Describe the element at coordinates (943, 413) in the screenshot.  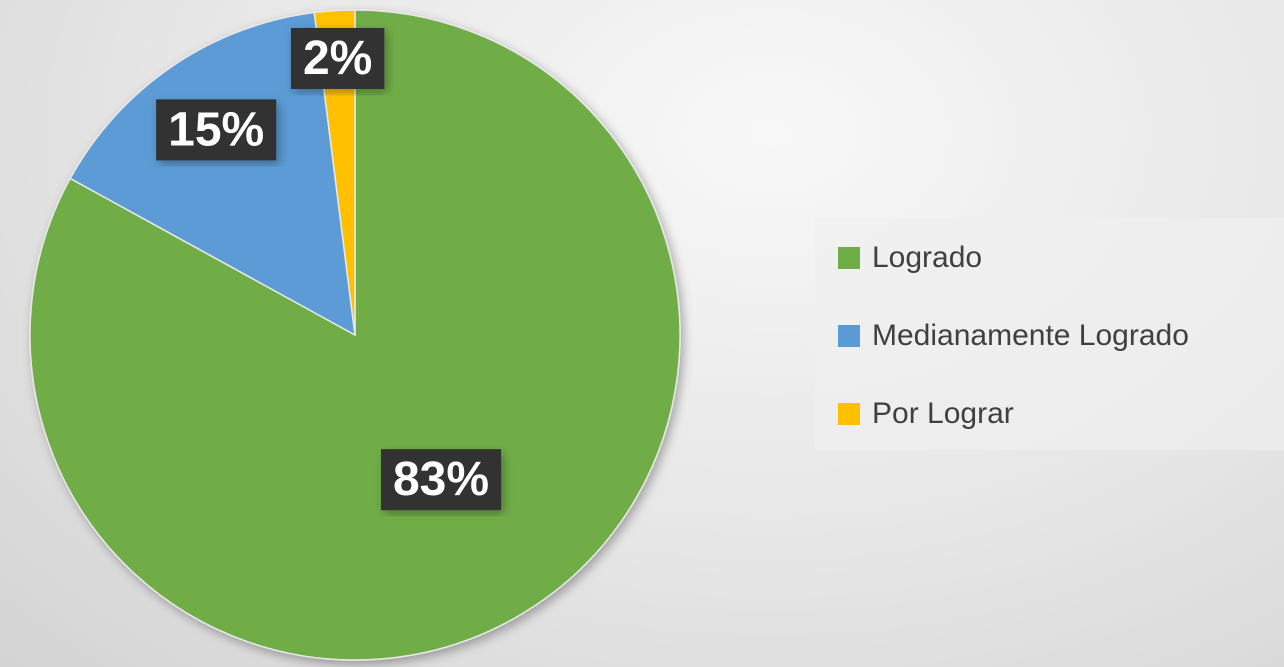
I see `legend-label: Por Lograr` at that location.